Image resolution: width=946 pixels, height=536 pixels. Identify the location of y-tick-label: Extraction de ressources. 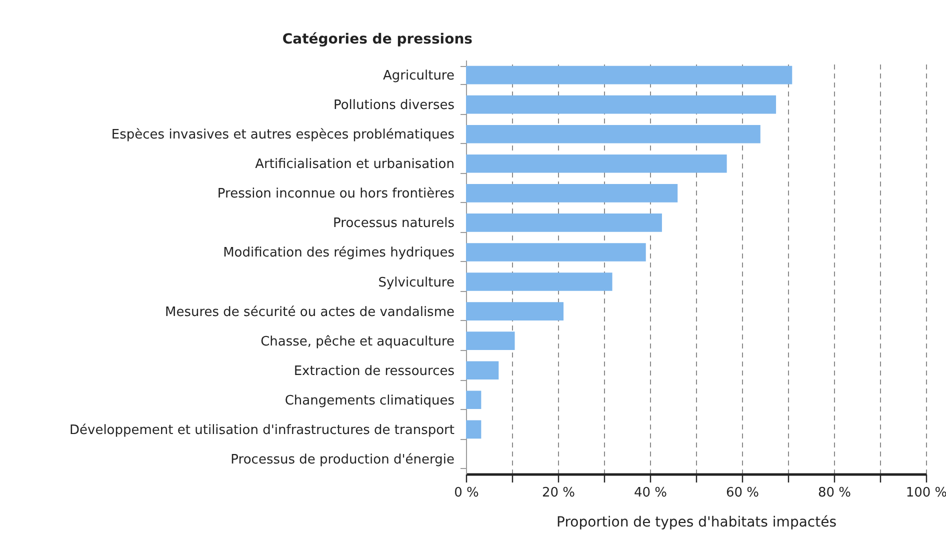
(374, 371).